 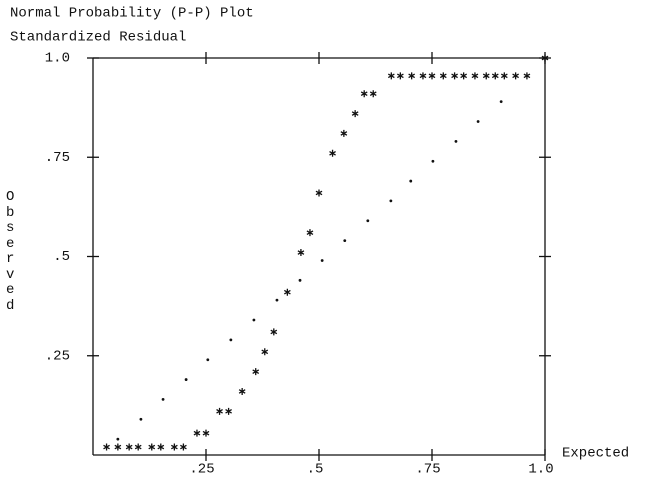 What do you see at coordinates (427, 470) in the screenshot?
I see `x-tick-label: .75` at bounding box center [427, 470].